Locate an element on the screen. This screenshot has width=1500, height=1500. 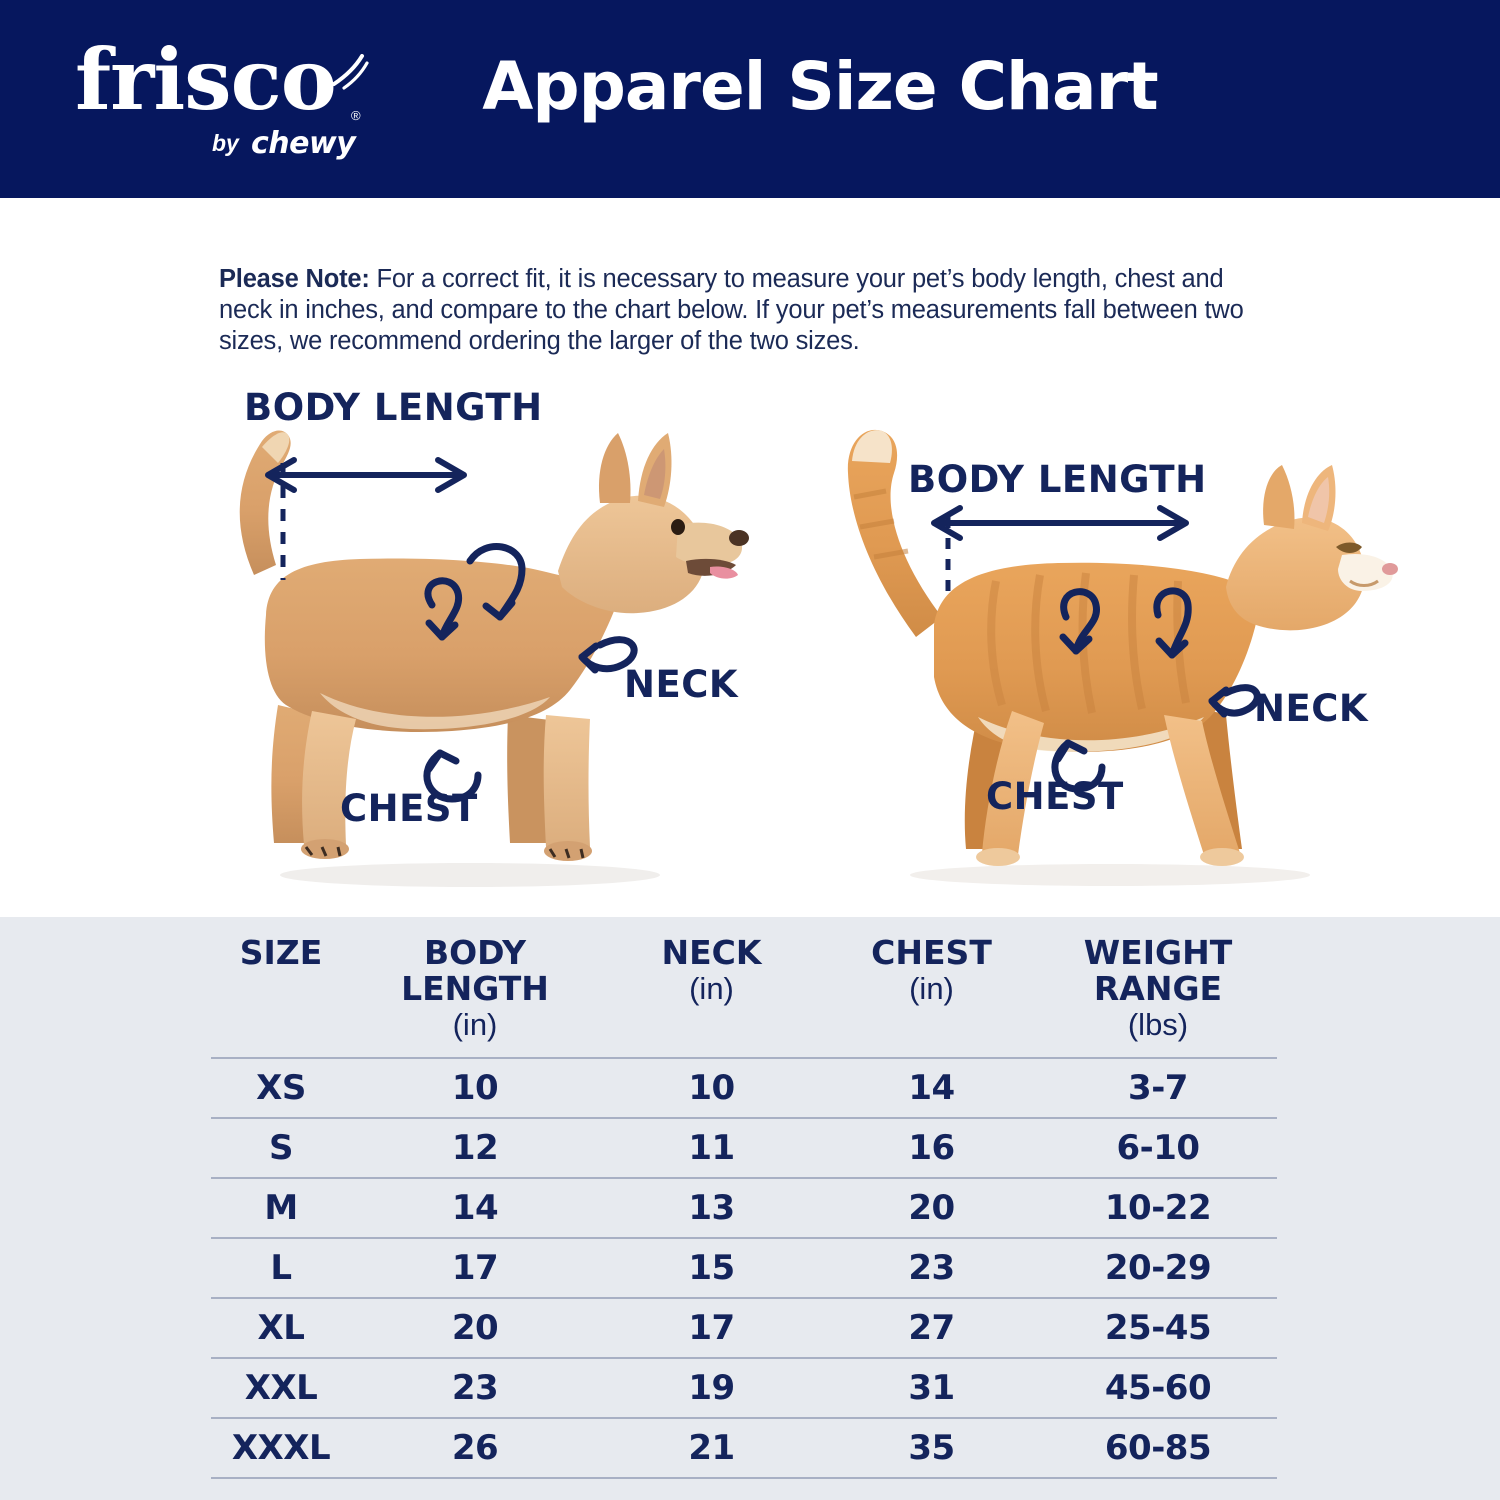
cell-size: XL is located at coordinates (281, 1327).